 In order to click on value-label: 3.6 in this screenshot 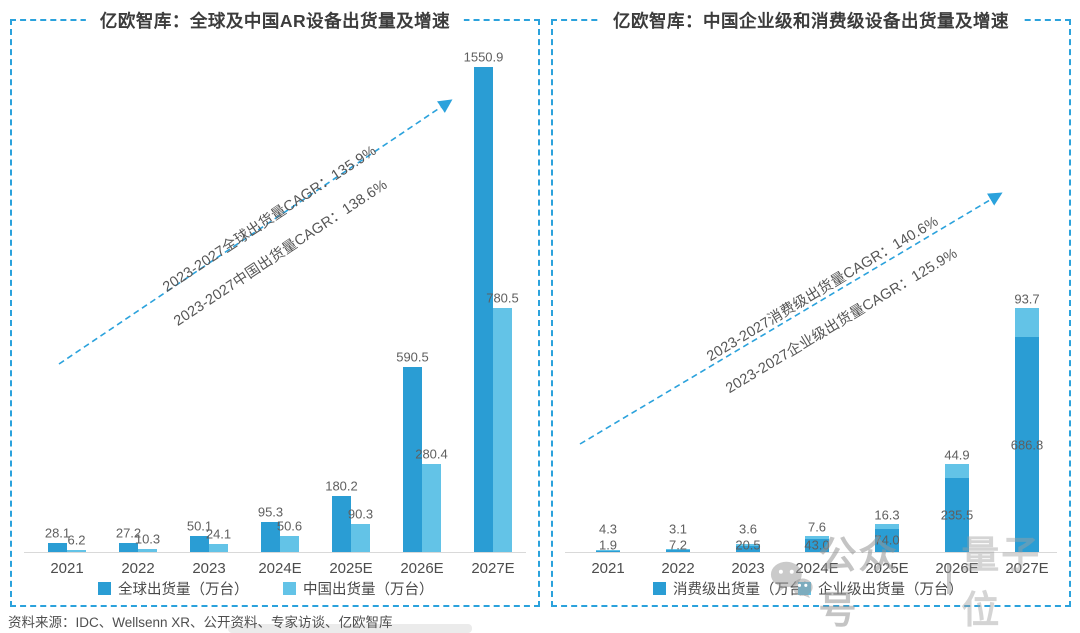, I will do `click(748, 529)`.